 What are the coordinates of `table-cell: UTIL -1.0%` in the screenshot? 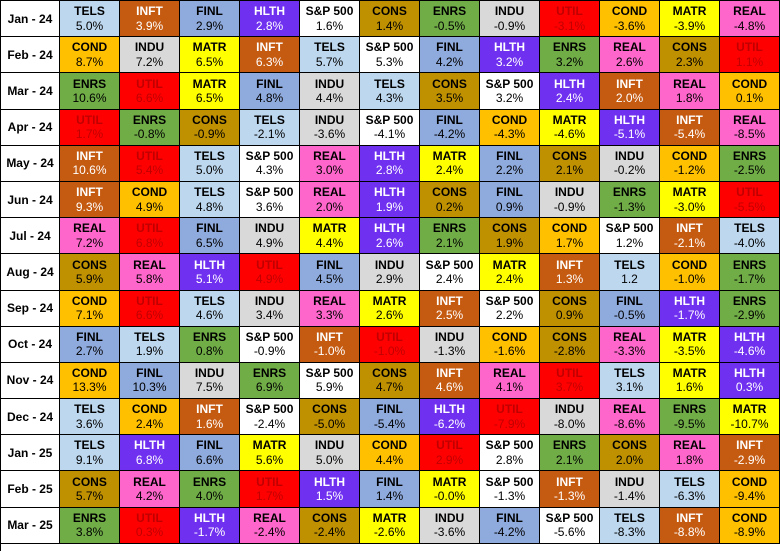 It's located at (390, 344).